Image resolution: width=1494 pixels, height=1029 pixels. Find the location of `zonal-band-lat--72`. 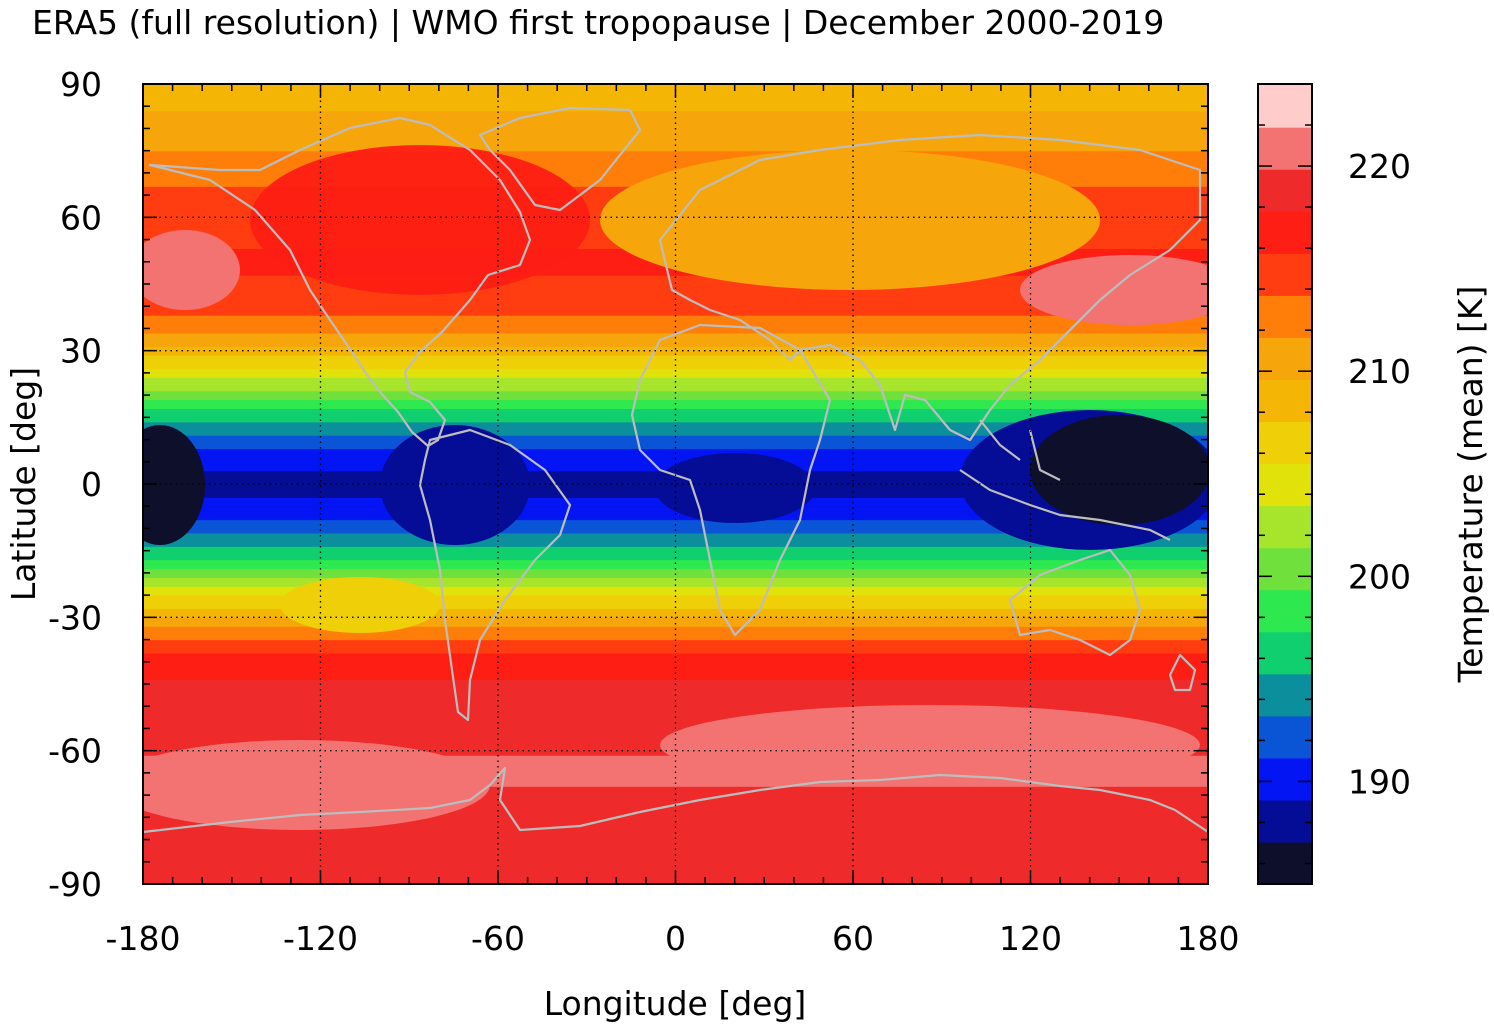

zonal-band-lat--72 is located at coordinates (675, 802).